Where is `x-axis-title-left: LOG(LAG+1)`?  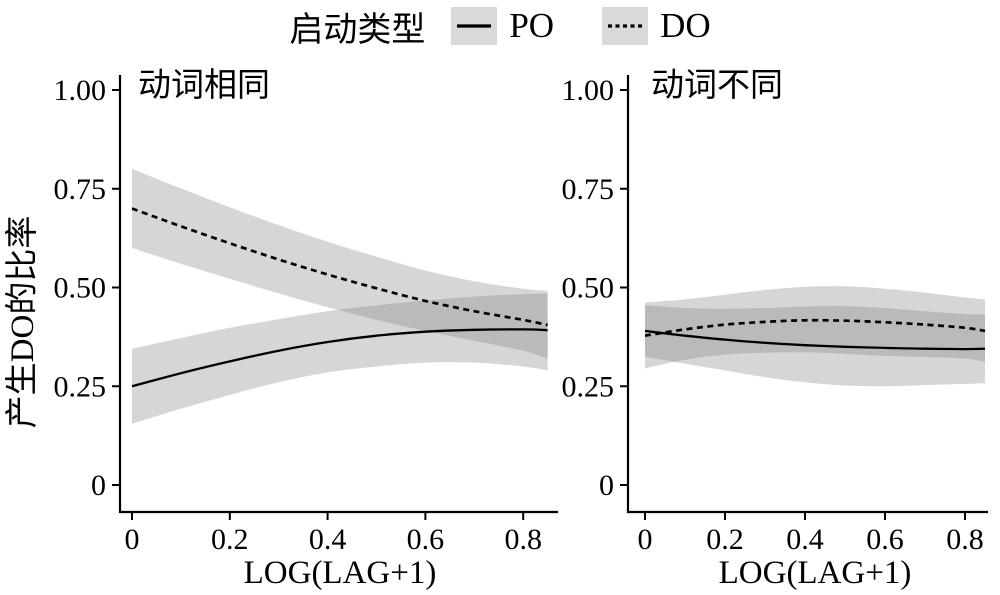 x-axis-title-left: LOG(LAG+1) is located at coordinates (340, 573).